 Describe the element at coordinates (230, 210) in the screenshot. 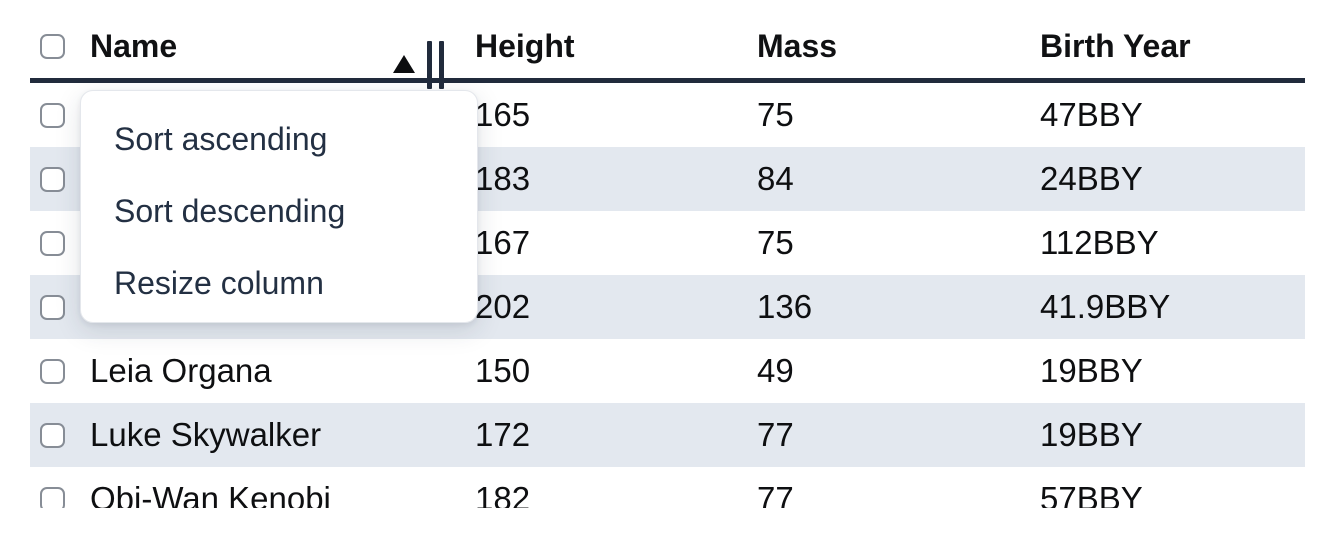

I see `menu-item-sort-descending: Sort descending` at that location.